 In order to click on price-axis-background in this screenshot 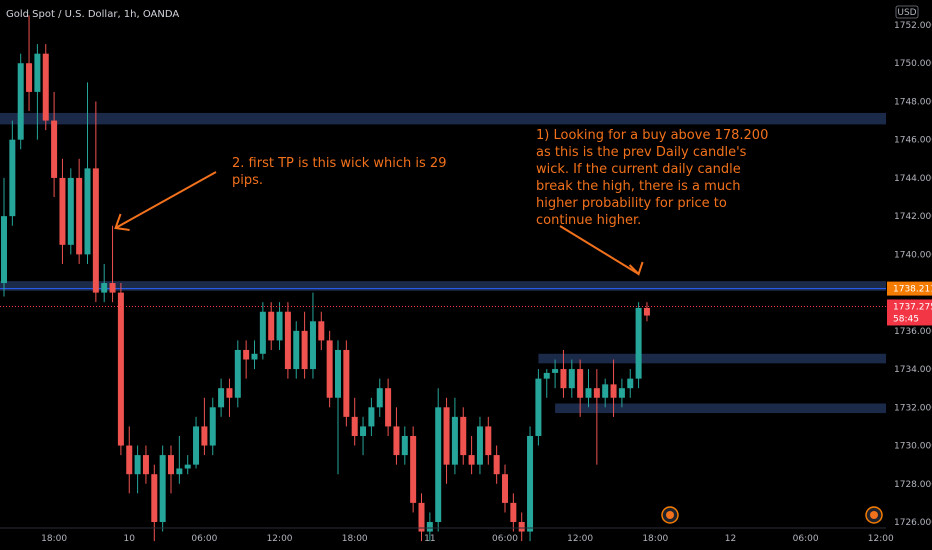, I will do `click(909, 275)`.